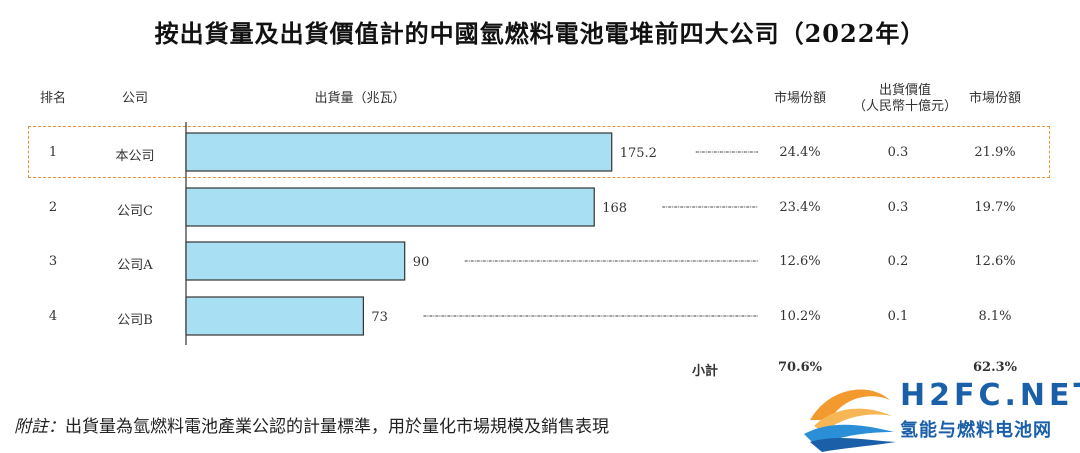  Describe the element at coordinates (379, 317) in the screenshot. I see `bar-value-label: 73` at that location.